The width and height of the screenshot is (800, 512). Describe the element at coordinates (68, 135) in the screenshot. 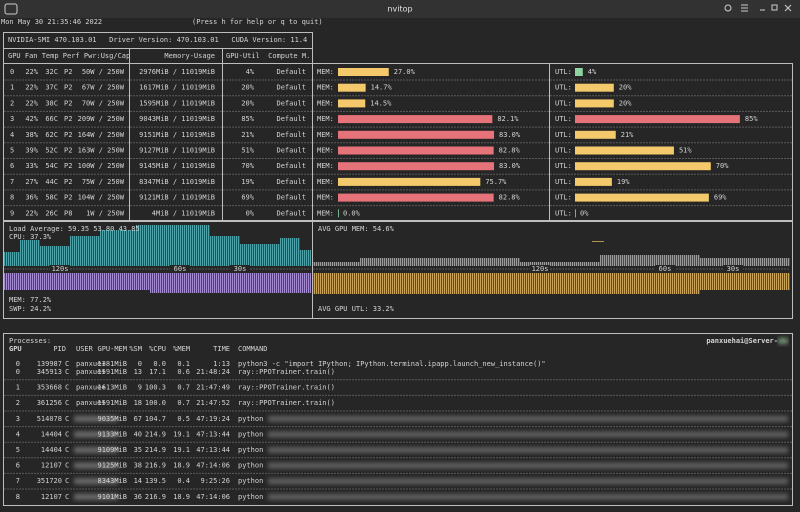

I see `gpu-perf: P2` at that location.